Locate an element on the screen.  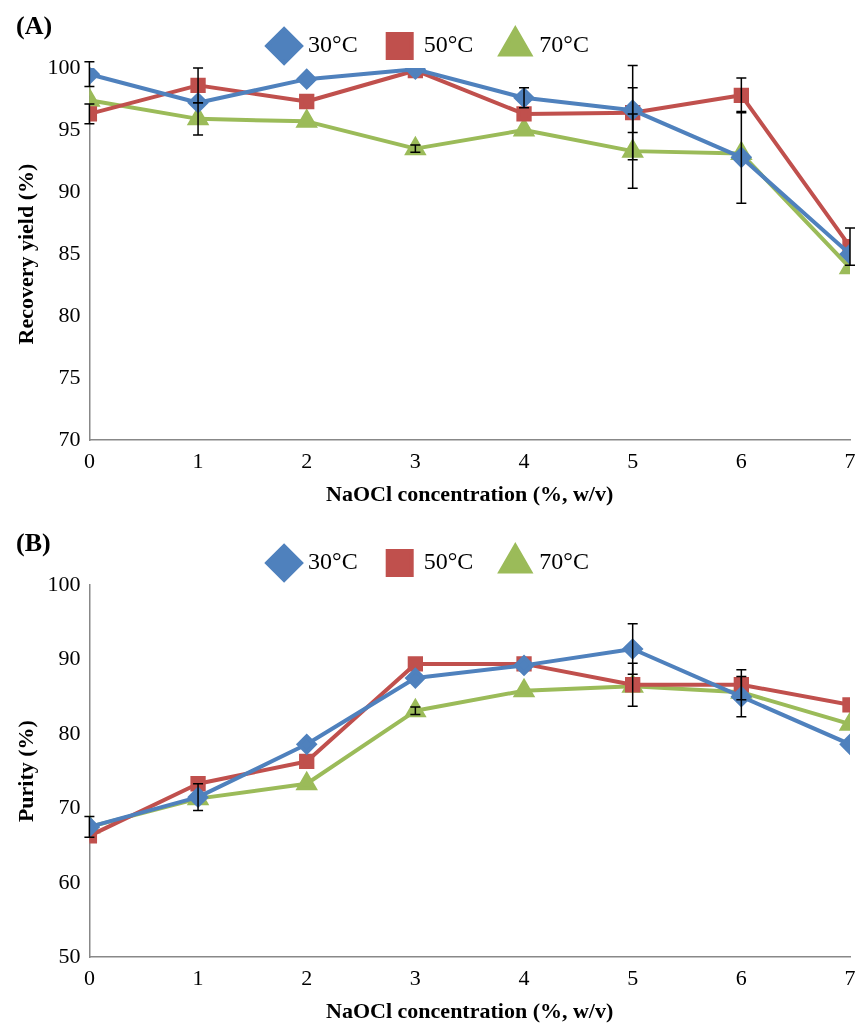
y-axis-title: Recovery yield (%) is located at coordinates (25, 254).